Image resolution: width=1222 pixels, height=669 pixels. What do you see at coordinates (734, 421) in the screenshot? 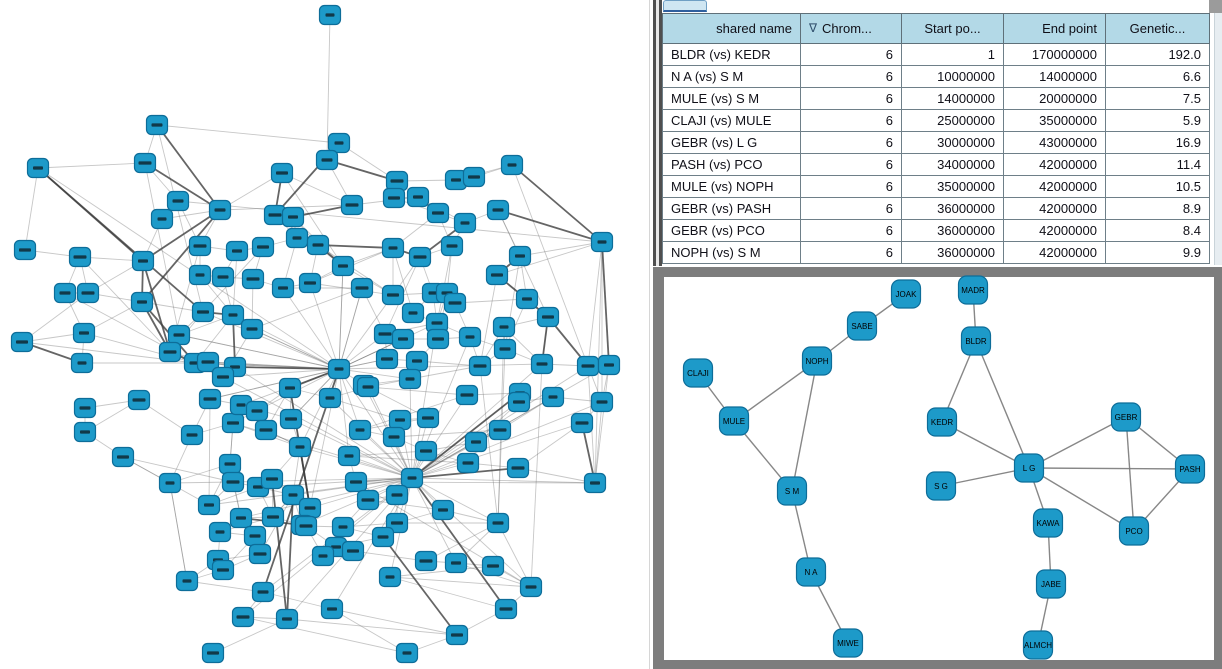
I see `node-mule: MULE` at bounding box center [734, 421].